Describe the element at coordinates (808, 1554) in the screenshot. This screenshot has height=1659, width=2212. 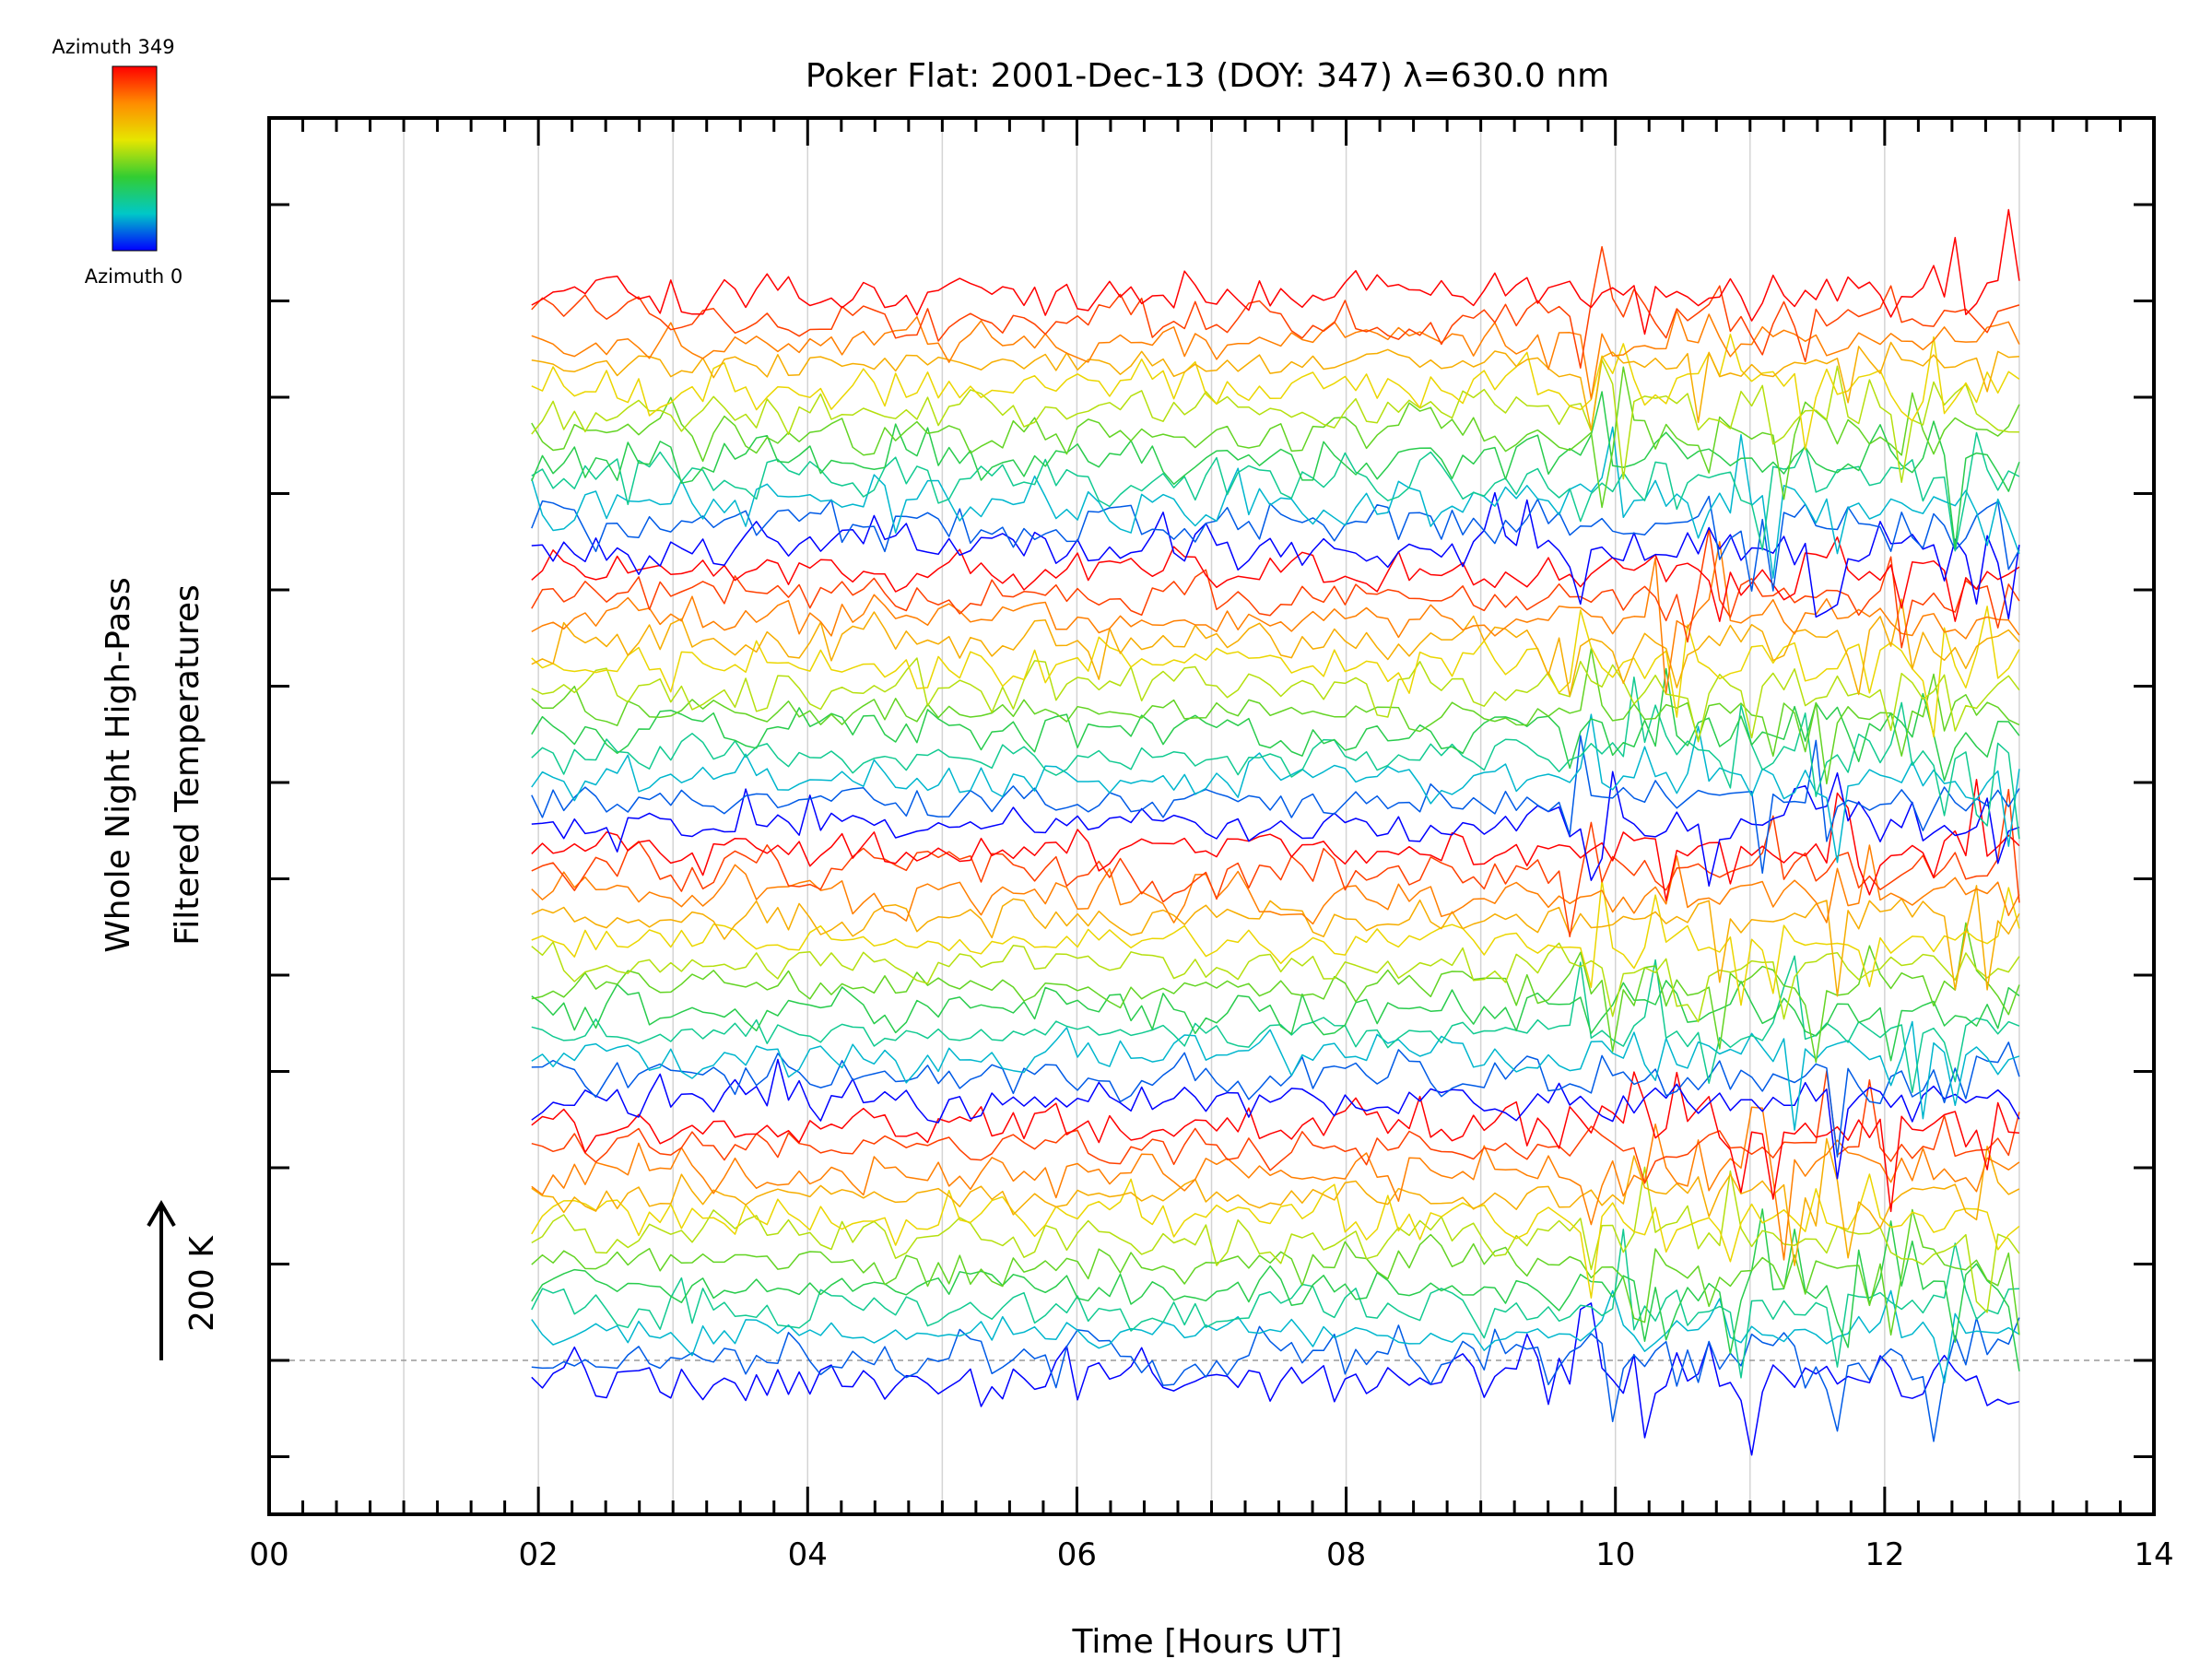
I see `x-tick-label: 04` at that location.